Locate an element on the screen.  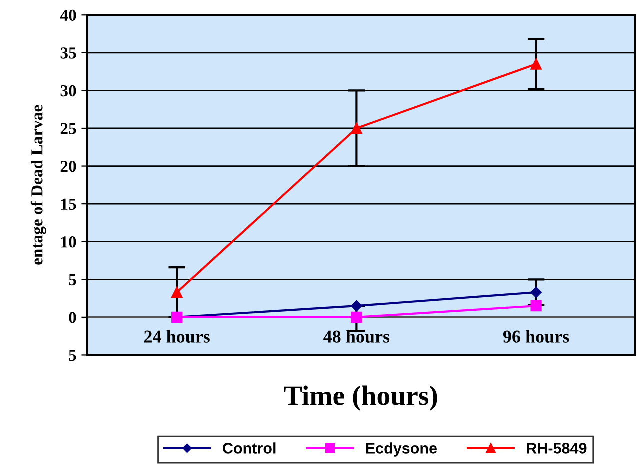
y-axis-title: entage of Dead Larvae is located at coordinates (38, 185).